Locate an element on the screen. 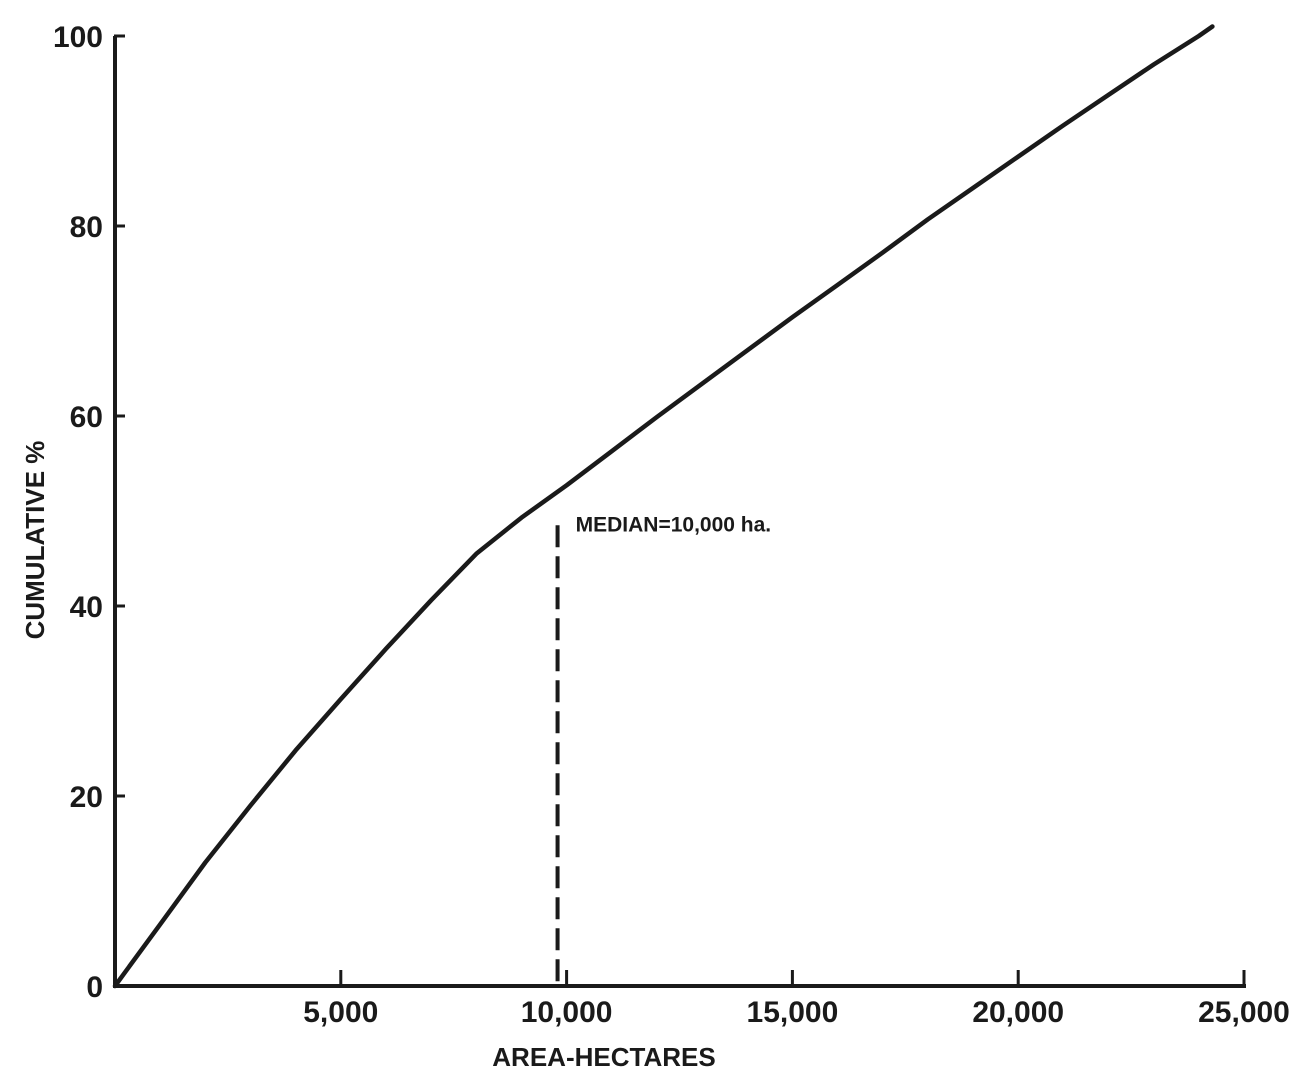  y-tick-label: 80 is located at coordinates (86, 227).